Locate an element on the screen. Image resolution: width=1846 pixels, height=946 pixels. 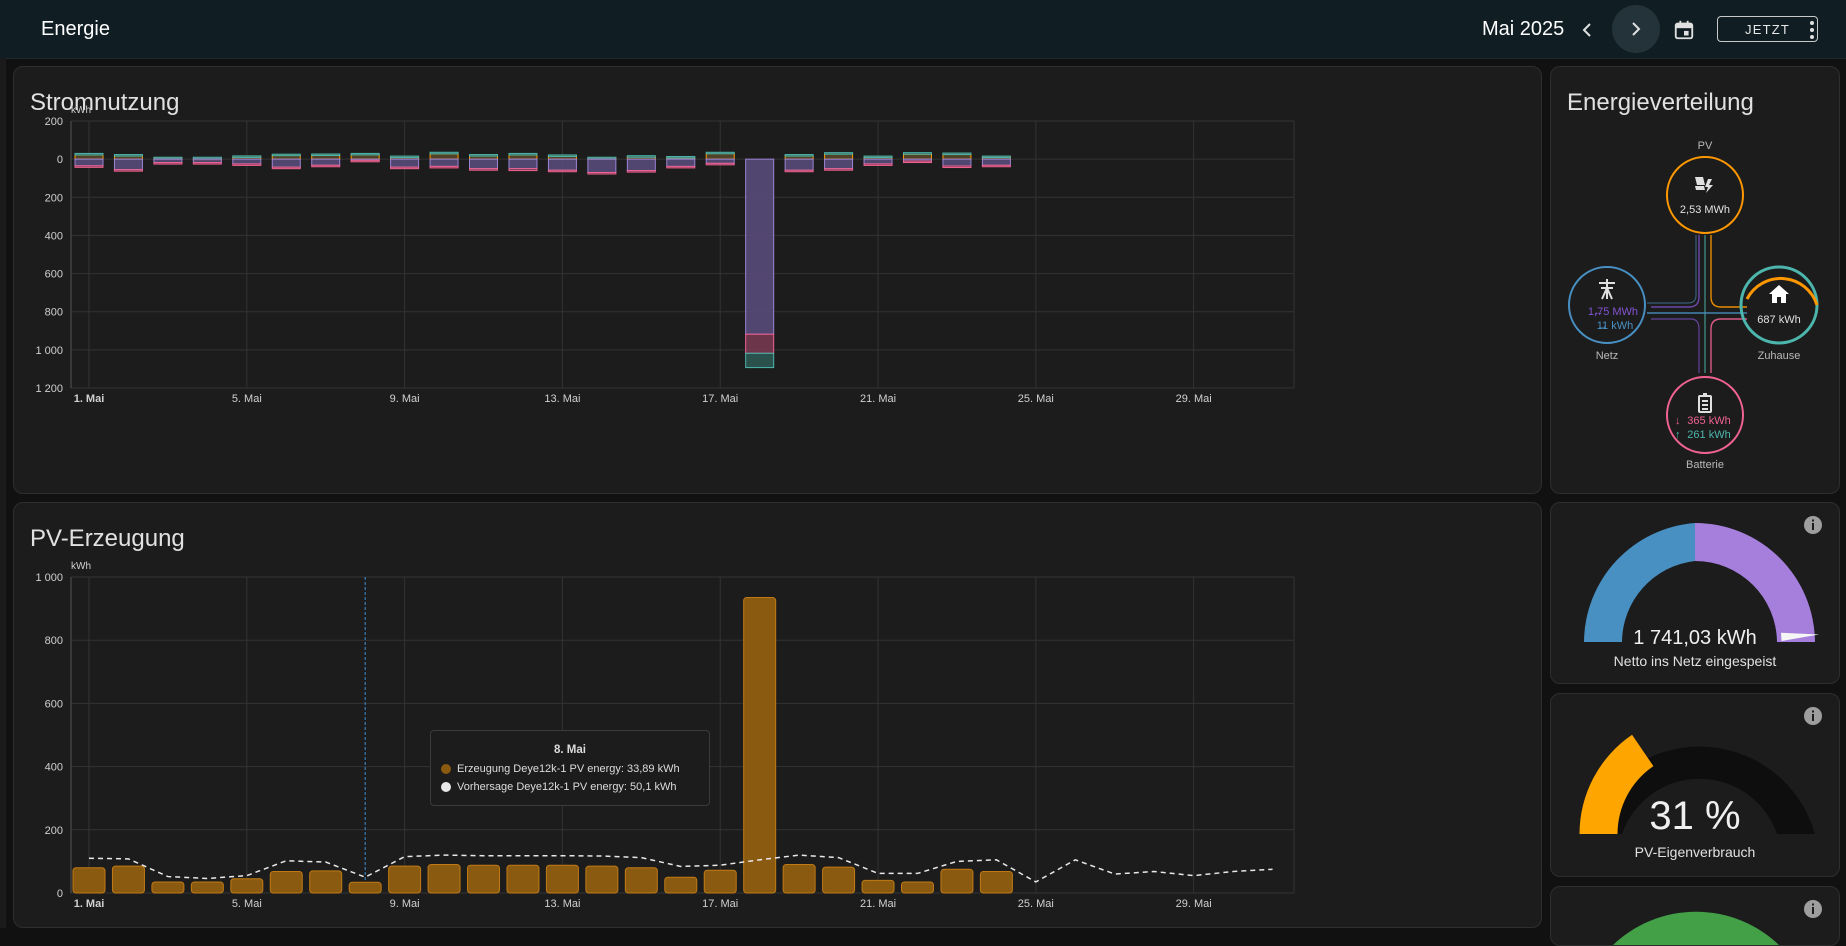
grid-import-arrow: ← is located at coordinates (1598, 312).